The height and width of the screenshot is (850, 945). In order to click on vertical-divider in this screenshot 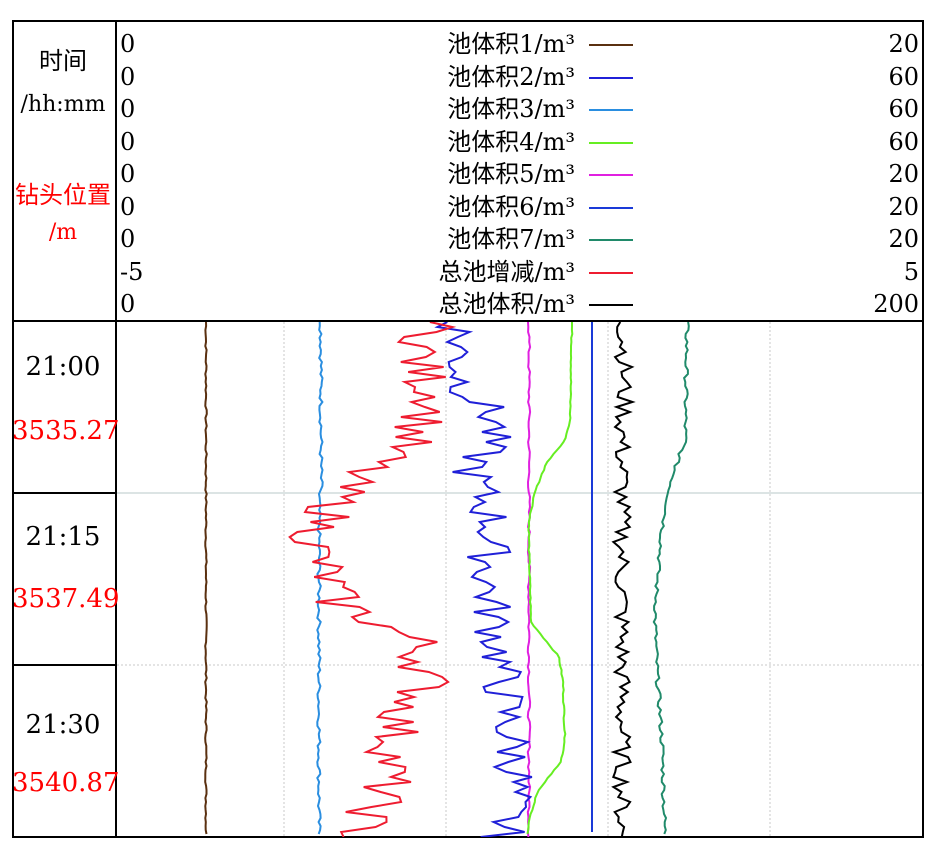, I will do `click(116, 429)`.